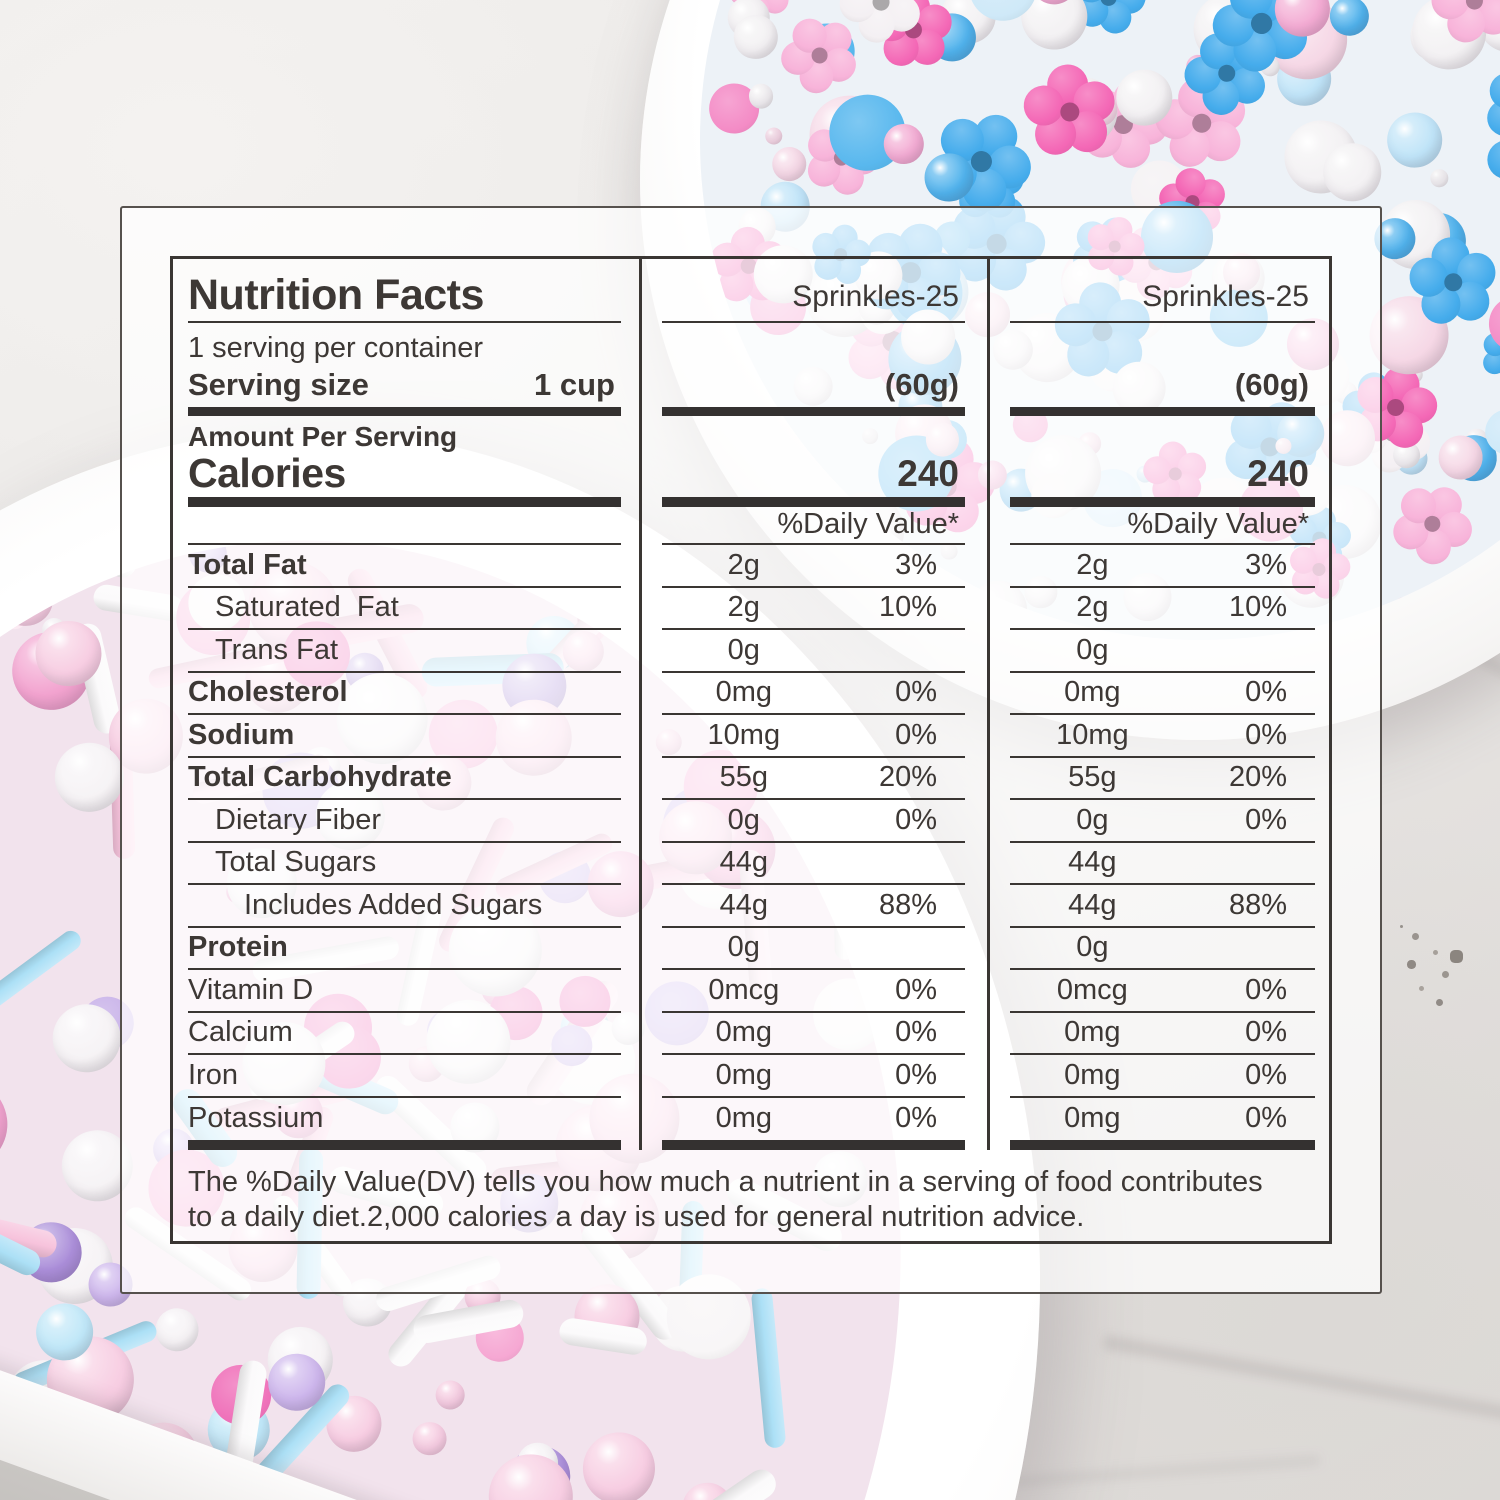 Image resolution: width=1500 pixels, height=1500 pixels. Describe the element at coordinates (240, 1032) in the screenshot. I see `nutrient-name: Calcium` at that location.